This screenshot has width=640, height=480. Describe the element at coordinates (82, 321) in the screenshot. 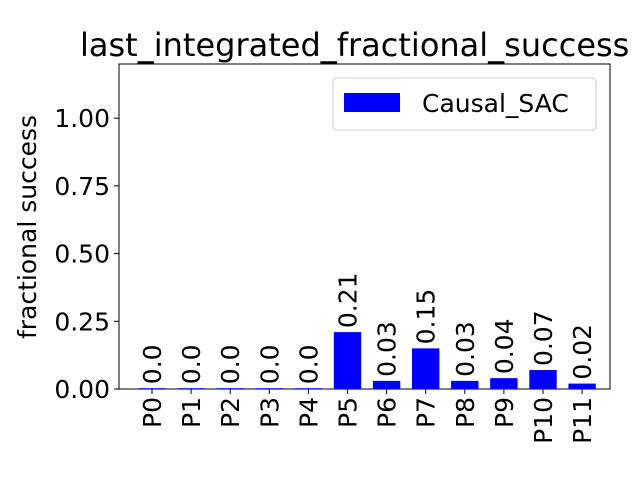

I see `y-tick-label: 0.25` at that location.